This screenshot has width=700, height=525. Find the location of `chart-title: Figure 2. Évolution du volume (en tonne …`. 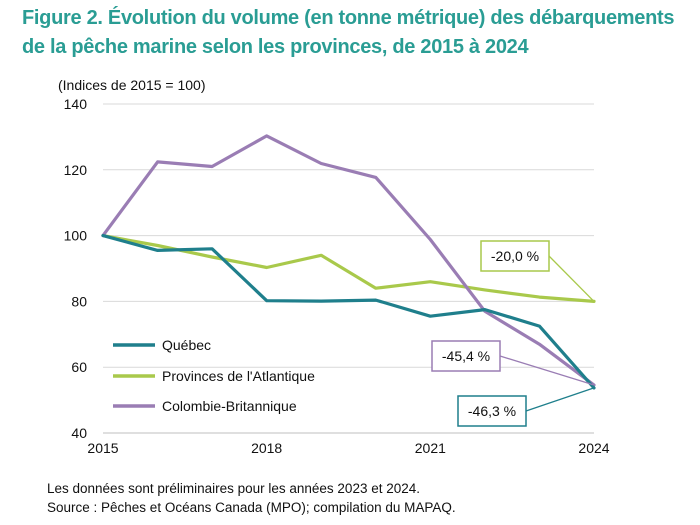

chart-title: Figure 2. Évolution du volume (en tonne … is located at coordinates (352, 33).